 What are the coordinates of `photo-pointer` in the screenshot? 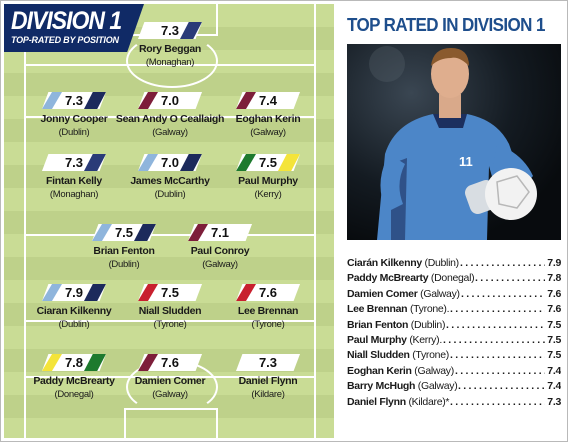 It's located at (374, 245).